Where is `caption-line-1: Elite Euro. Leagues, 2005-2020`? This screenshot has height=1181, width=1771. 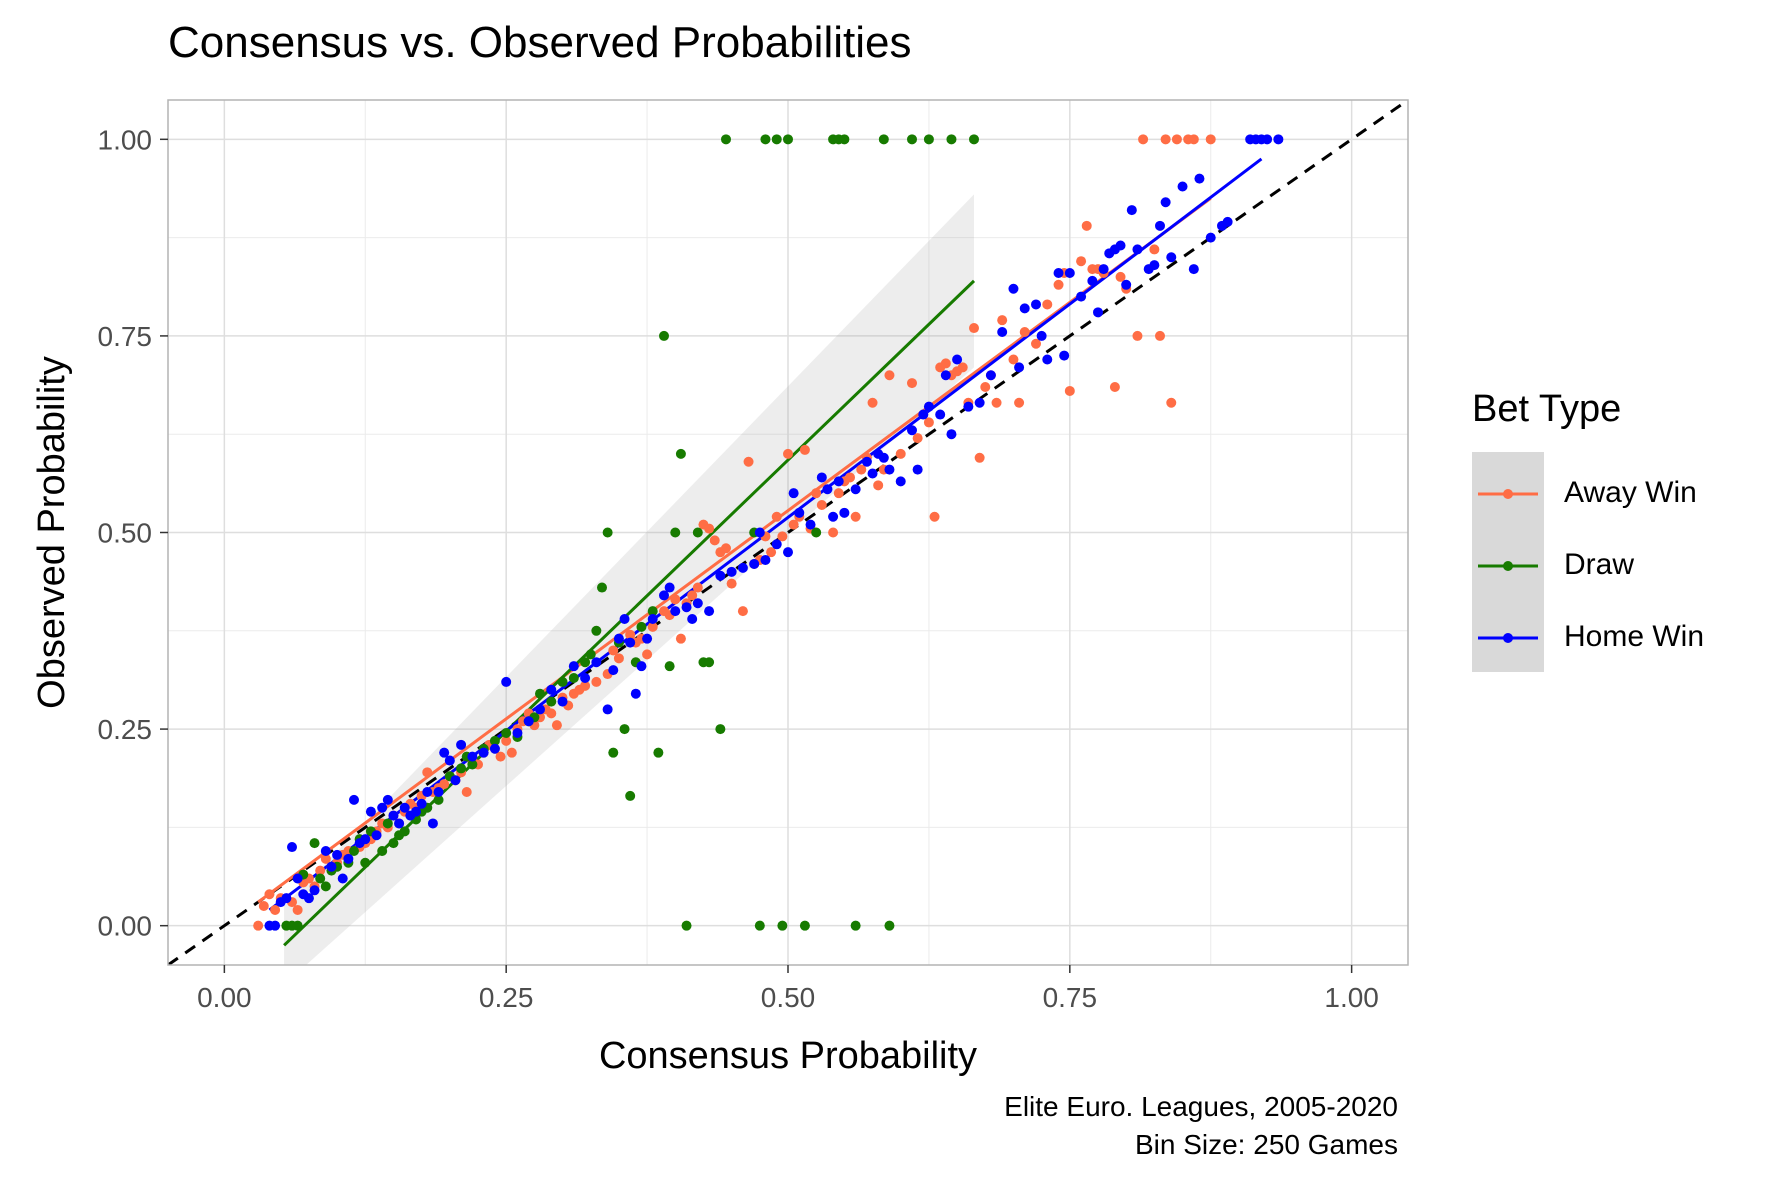
caption-line-1: Elite Euro. Leagues, 2005-2020 is located at coordinates (1201, 1106).